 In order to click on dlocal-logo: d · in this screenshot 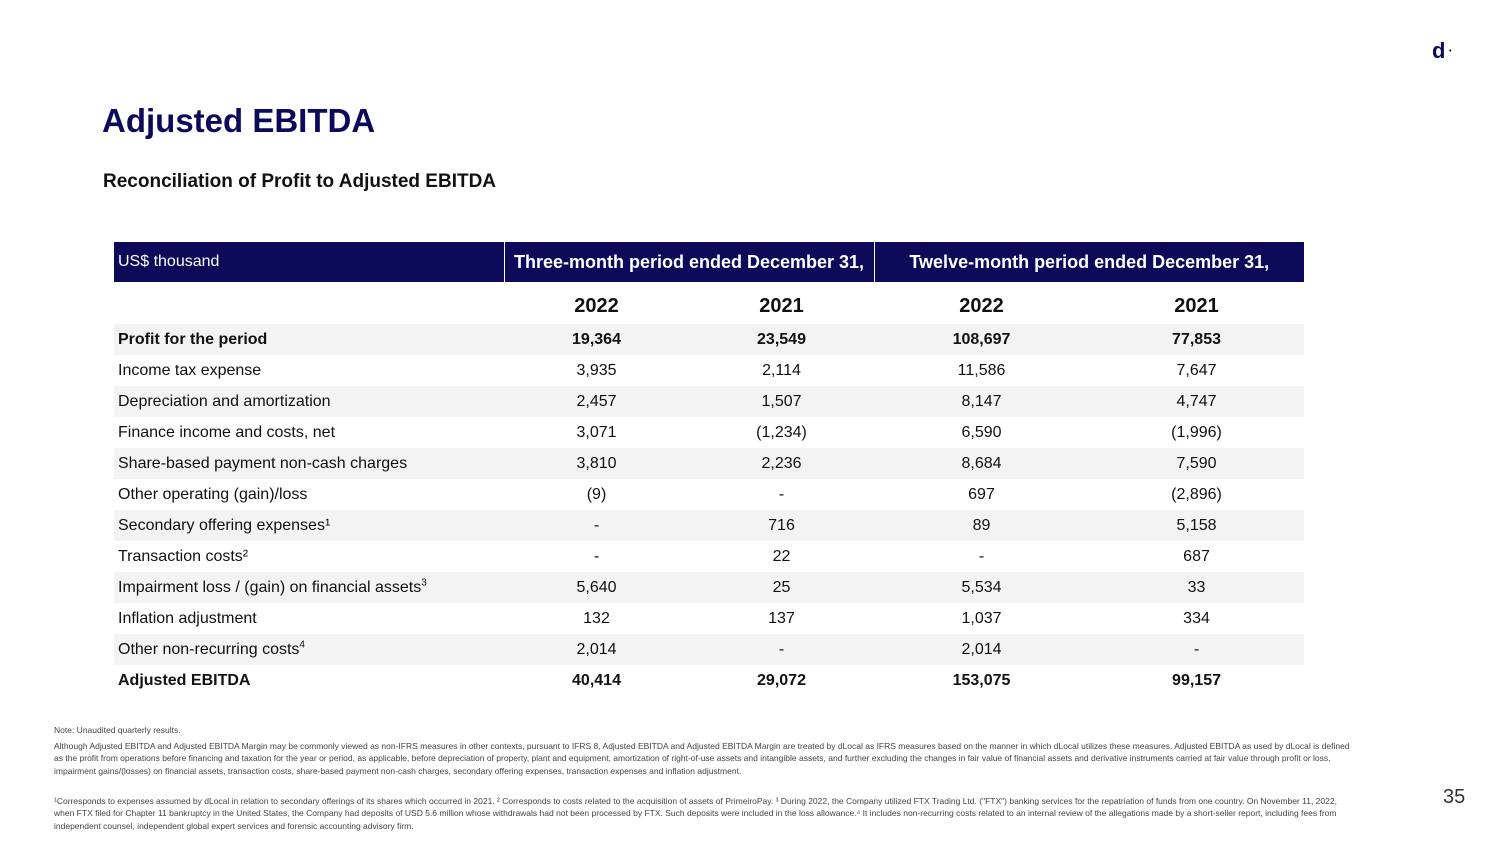, I will do `click(1442, 51)`.